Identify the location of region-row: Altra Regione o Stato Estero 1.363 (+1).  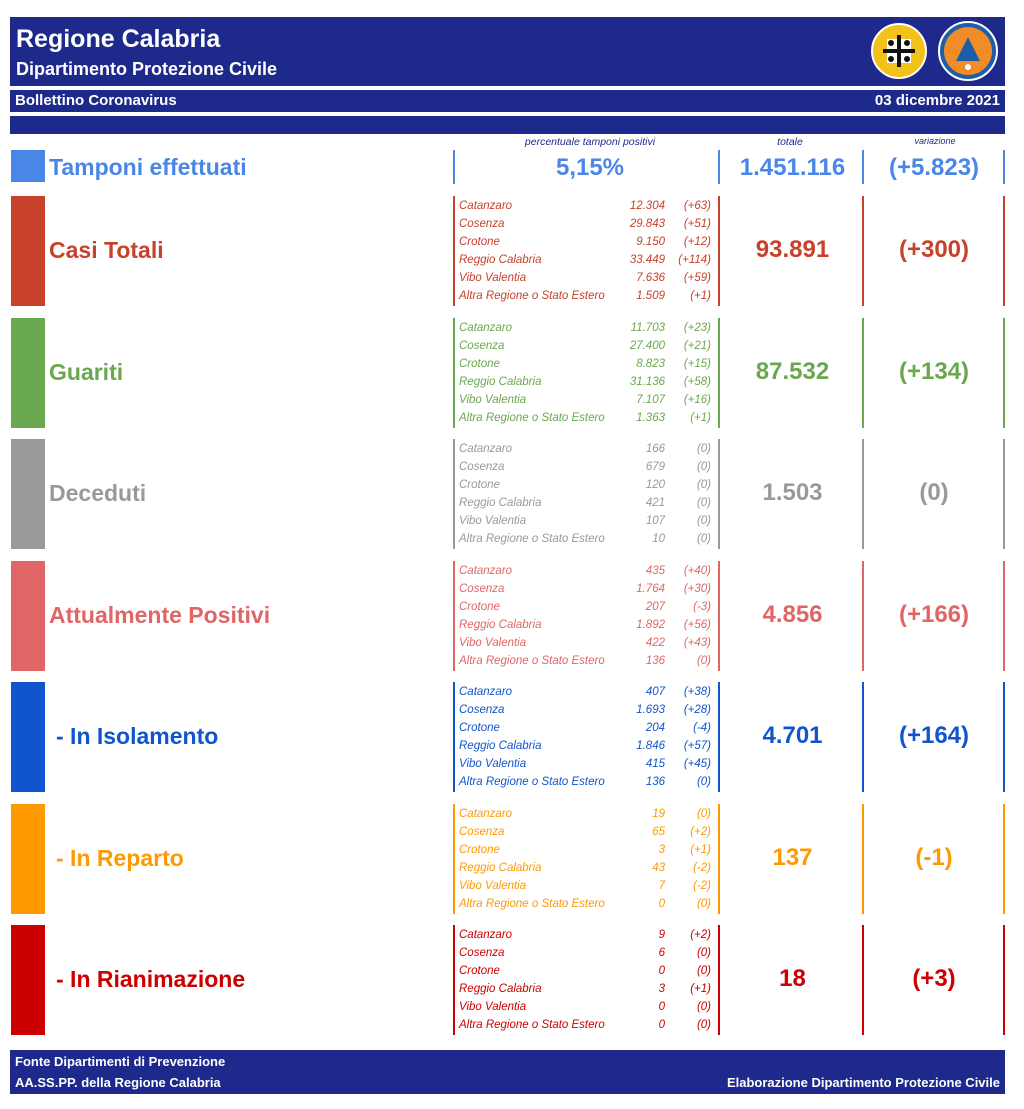
(589, 418).